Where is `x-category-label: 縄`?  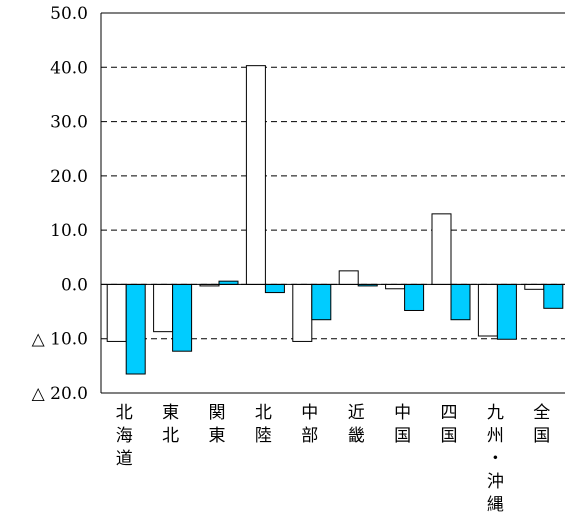 x-category-label: 縄 is located at coordinates (495, 505).